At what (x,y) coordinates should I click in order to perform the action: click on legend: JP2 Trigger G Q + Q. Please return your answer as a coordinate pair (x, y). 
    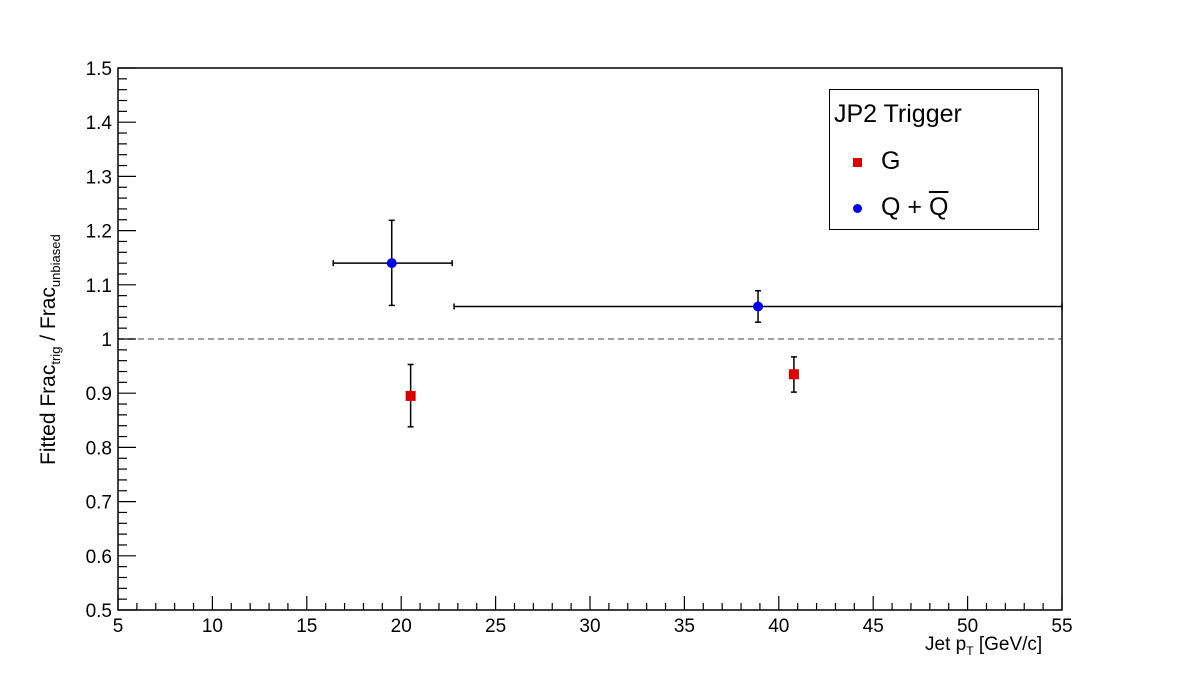
    Looking at the image, I should click on (934, 159).